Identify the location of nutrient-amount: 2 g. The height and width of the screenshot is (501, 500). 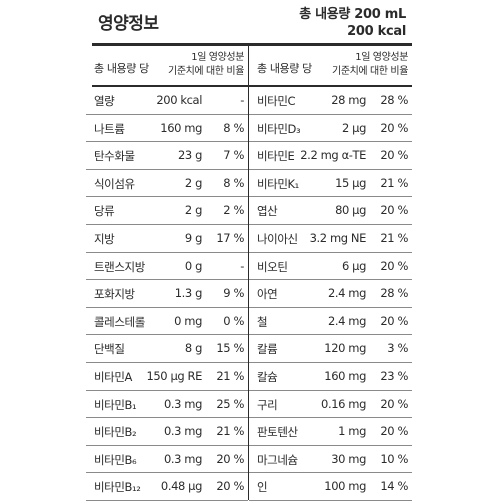
(193, 210).